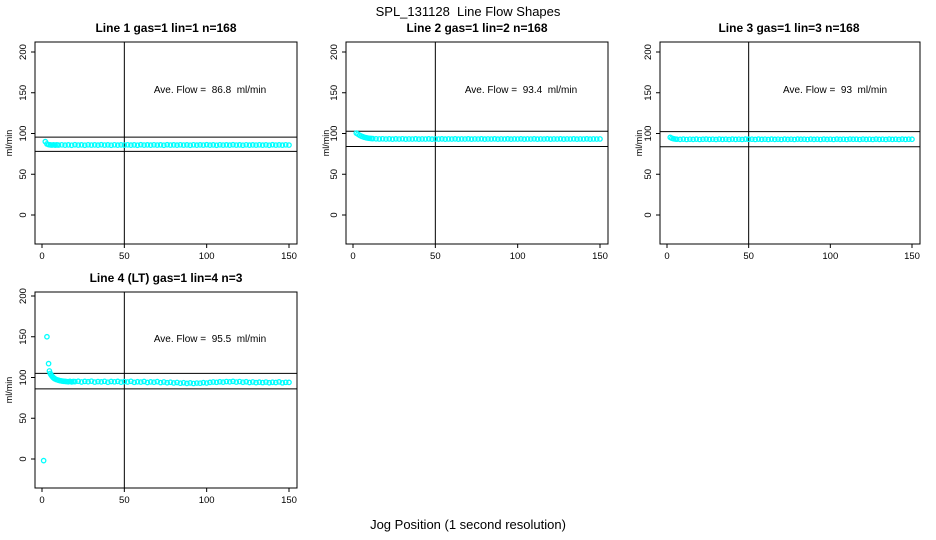  I want to click on y-tick-label: 150, so click(23, 93).